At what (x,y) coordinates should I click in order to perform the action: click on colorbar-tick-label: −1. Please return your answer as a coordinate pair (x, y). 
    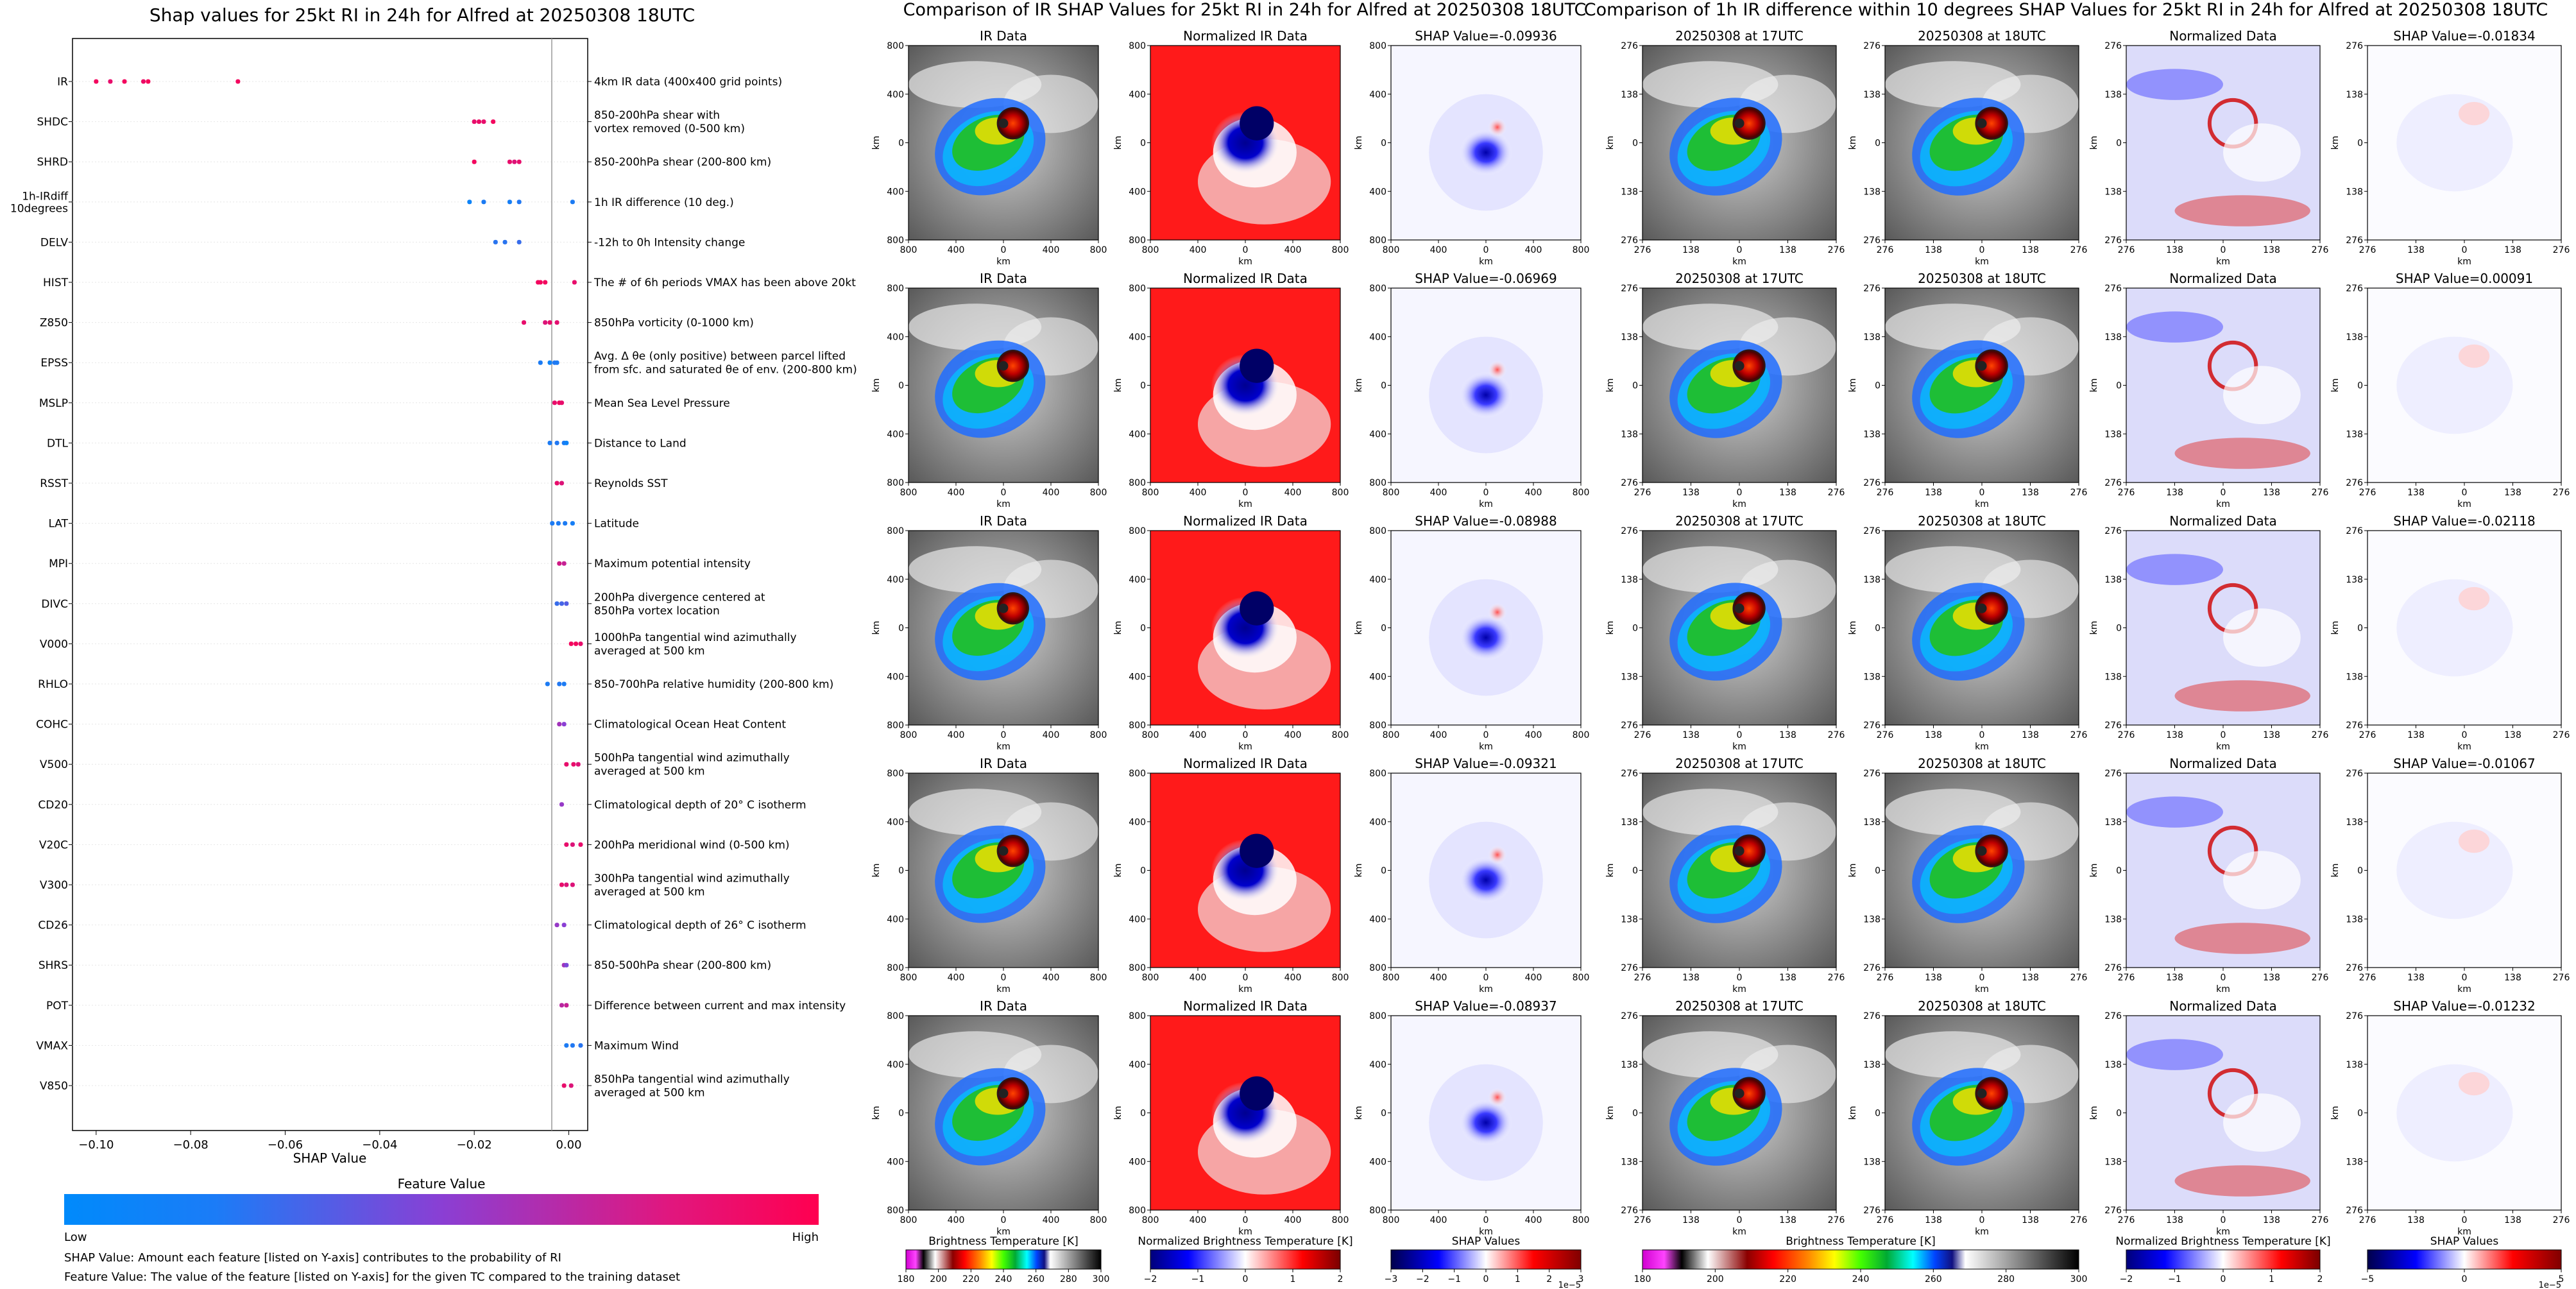
    Looking at the image, I should click on (1454, 1279).